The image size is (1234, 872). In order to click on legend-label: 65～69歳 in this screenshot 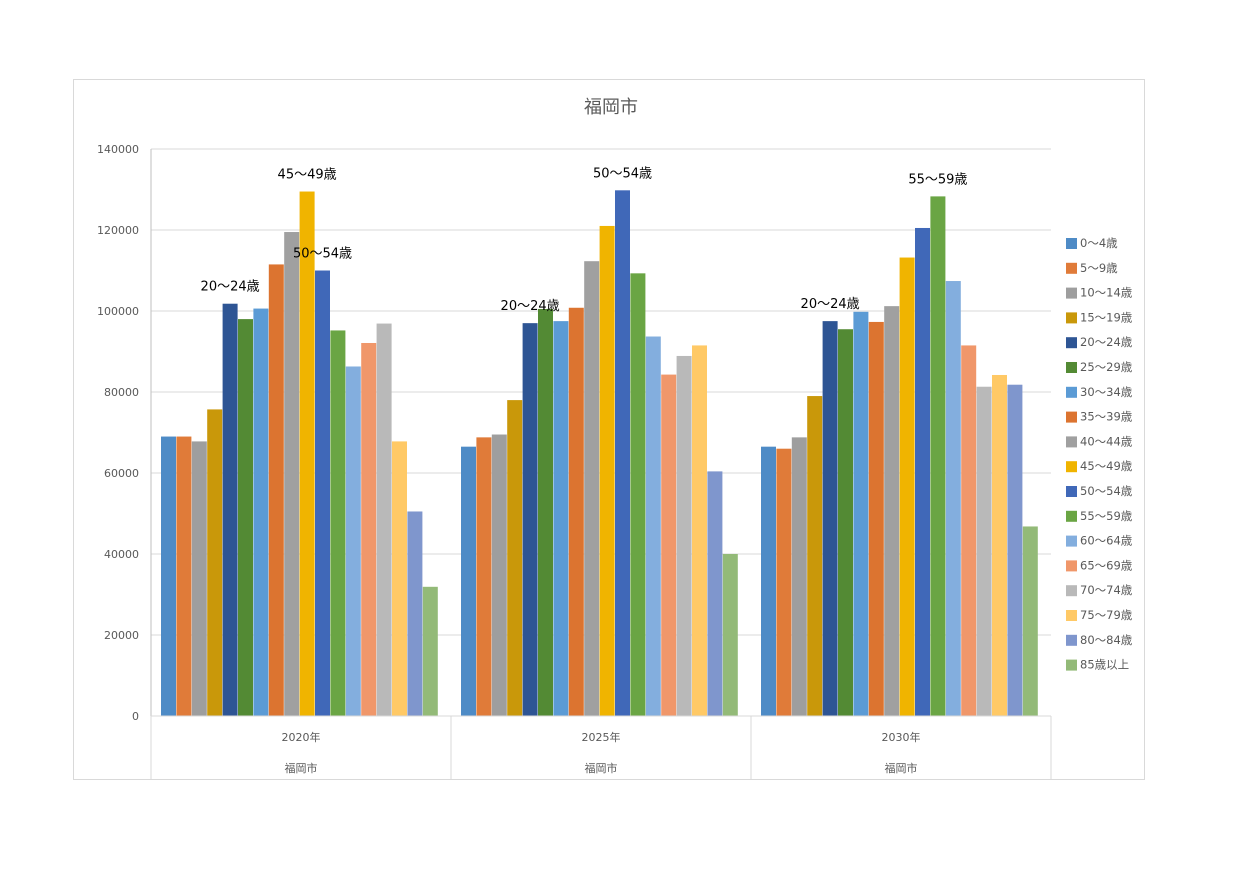, I will do `click(1106, 565)`.